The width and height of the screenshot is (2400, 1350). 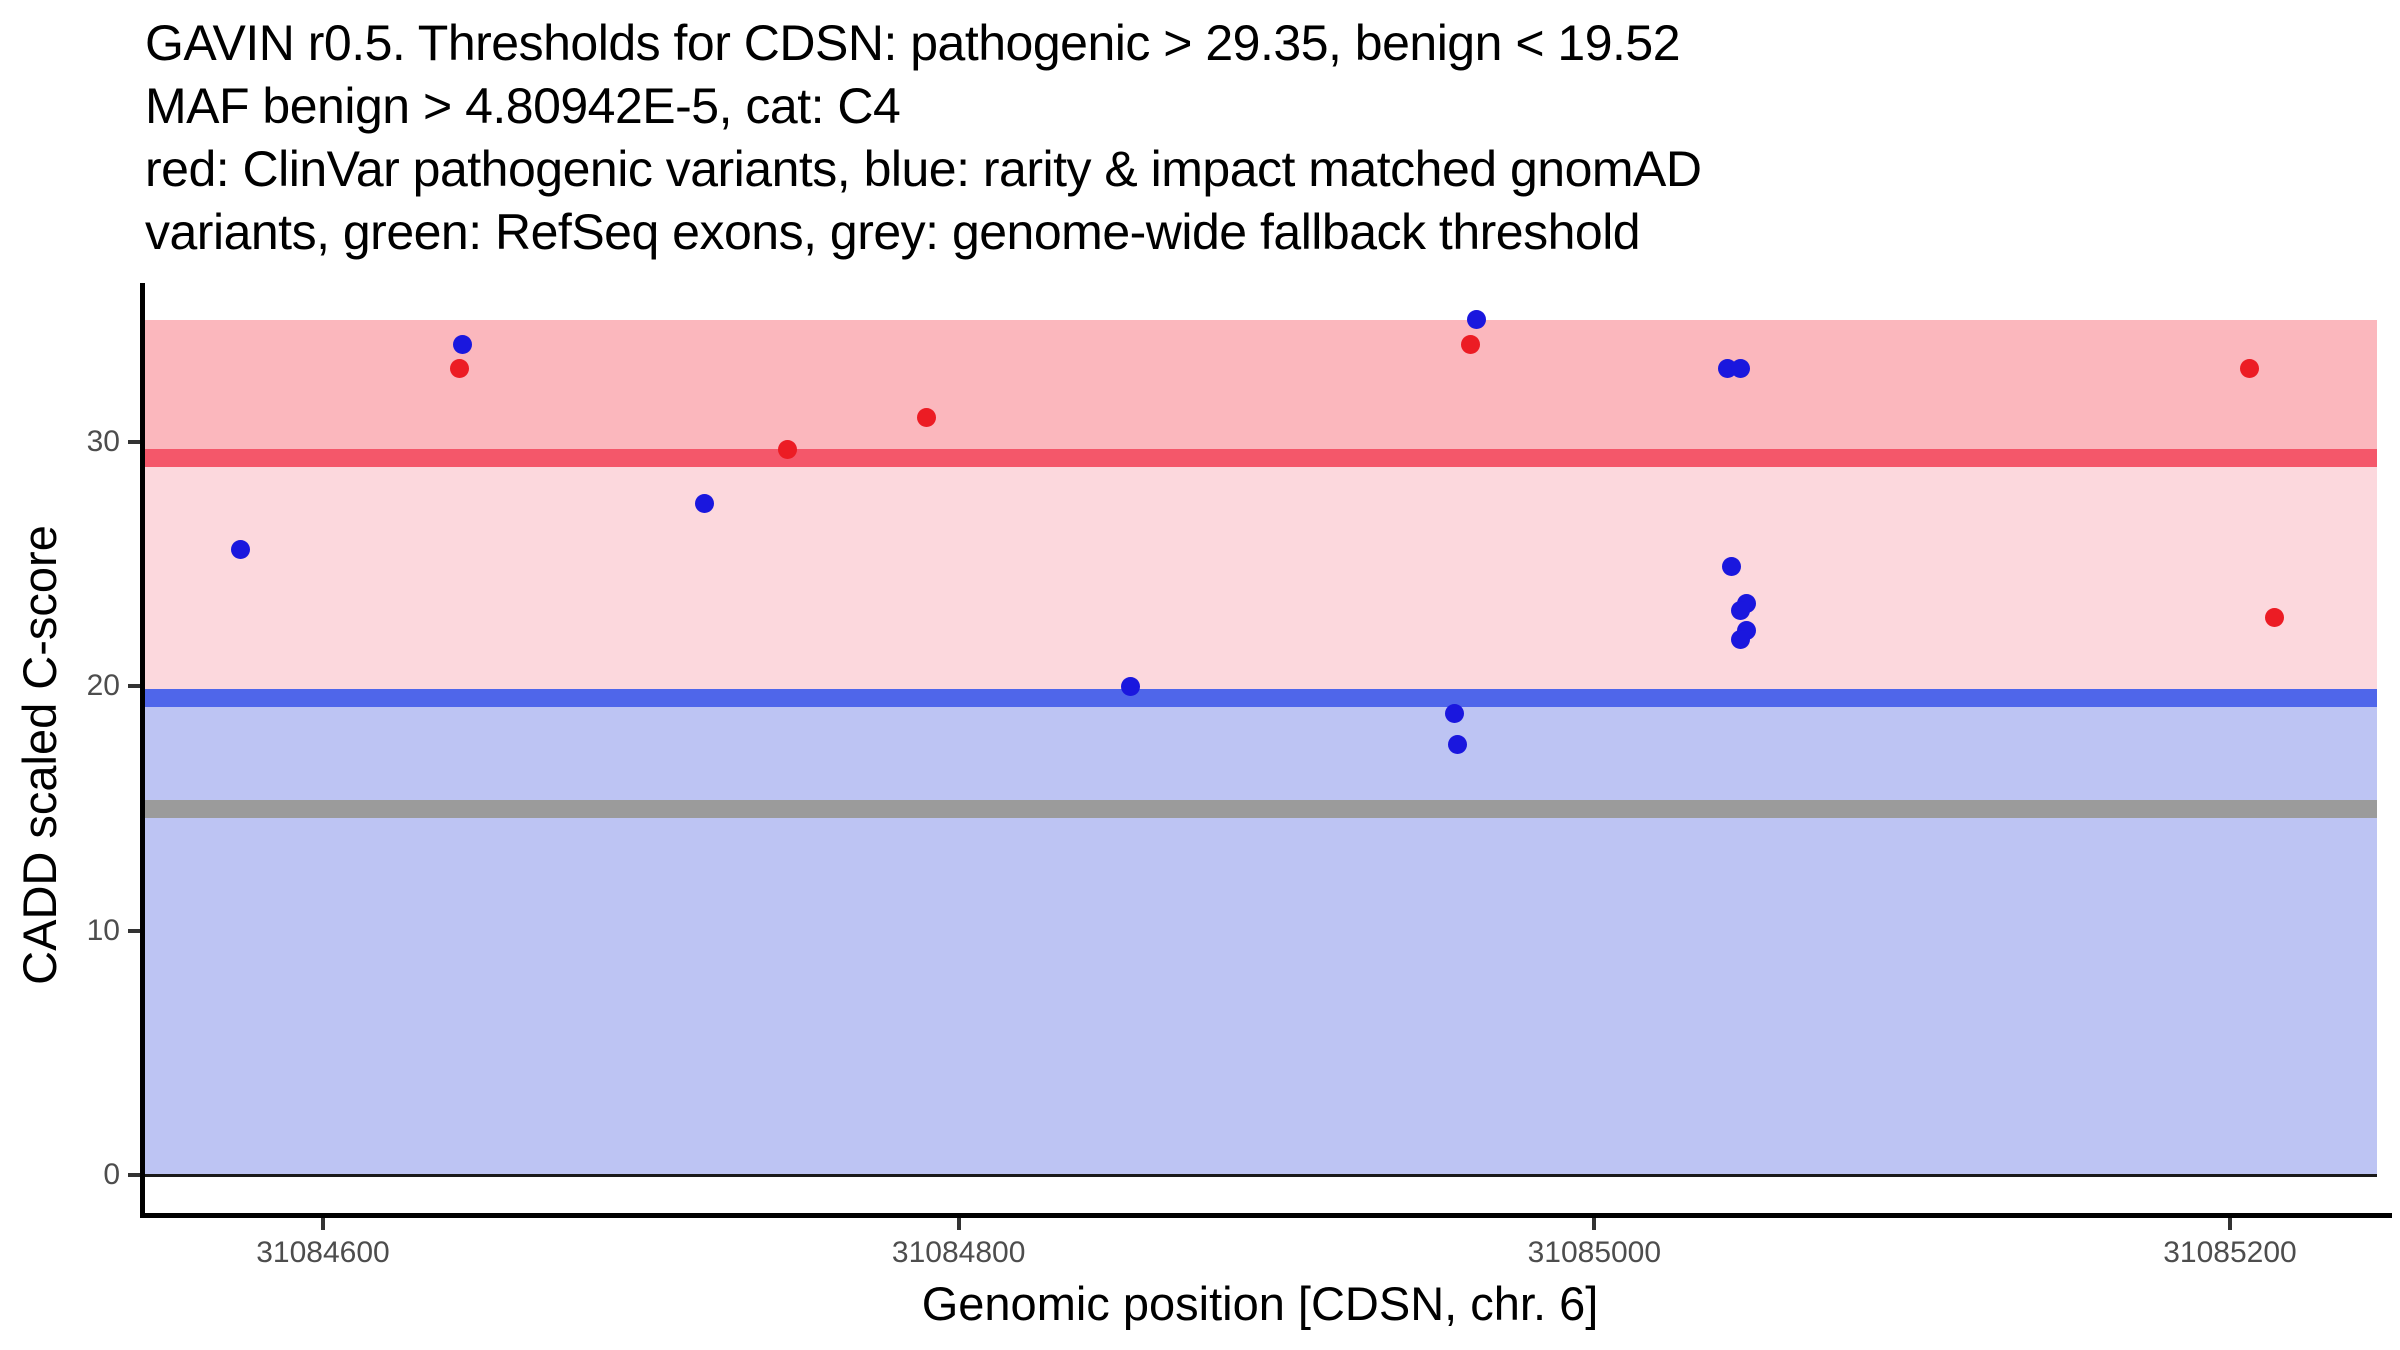 What do you see at coordinates (1259, 388) in the screenshot?
I see `pathogenic-zone-band` at bounding box center [1259, 388].